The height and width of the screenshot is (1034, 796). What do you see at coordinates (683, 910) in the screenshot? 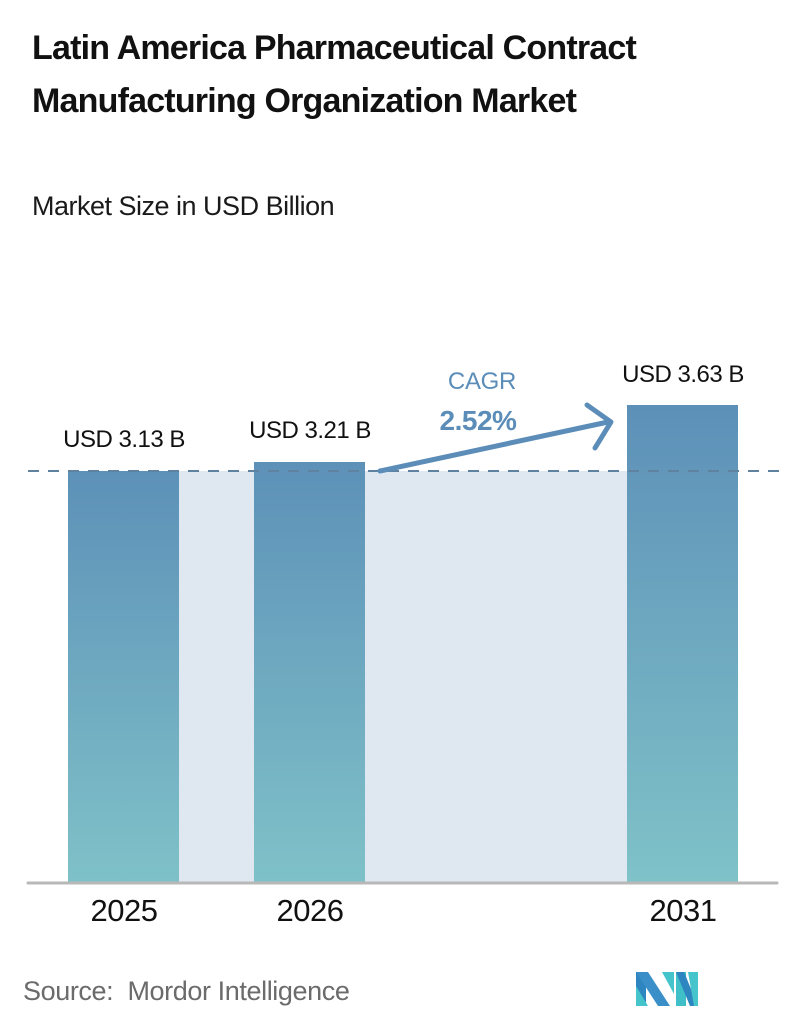
I see `x-tick-2031: 2031` at bounding box center [683, 910].